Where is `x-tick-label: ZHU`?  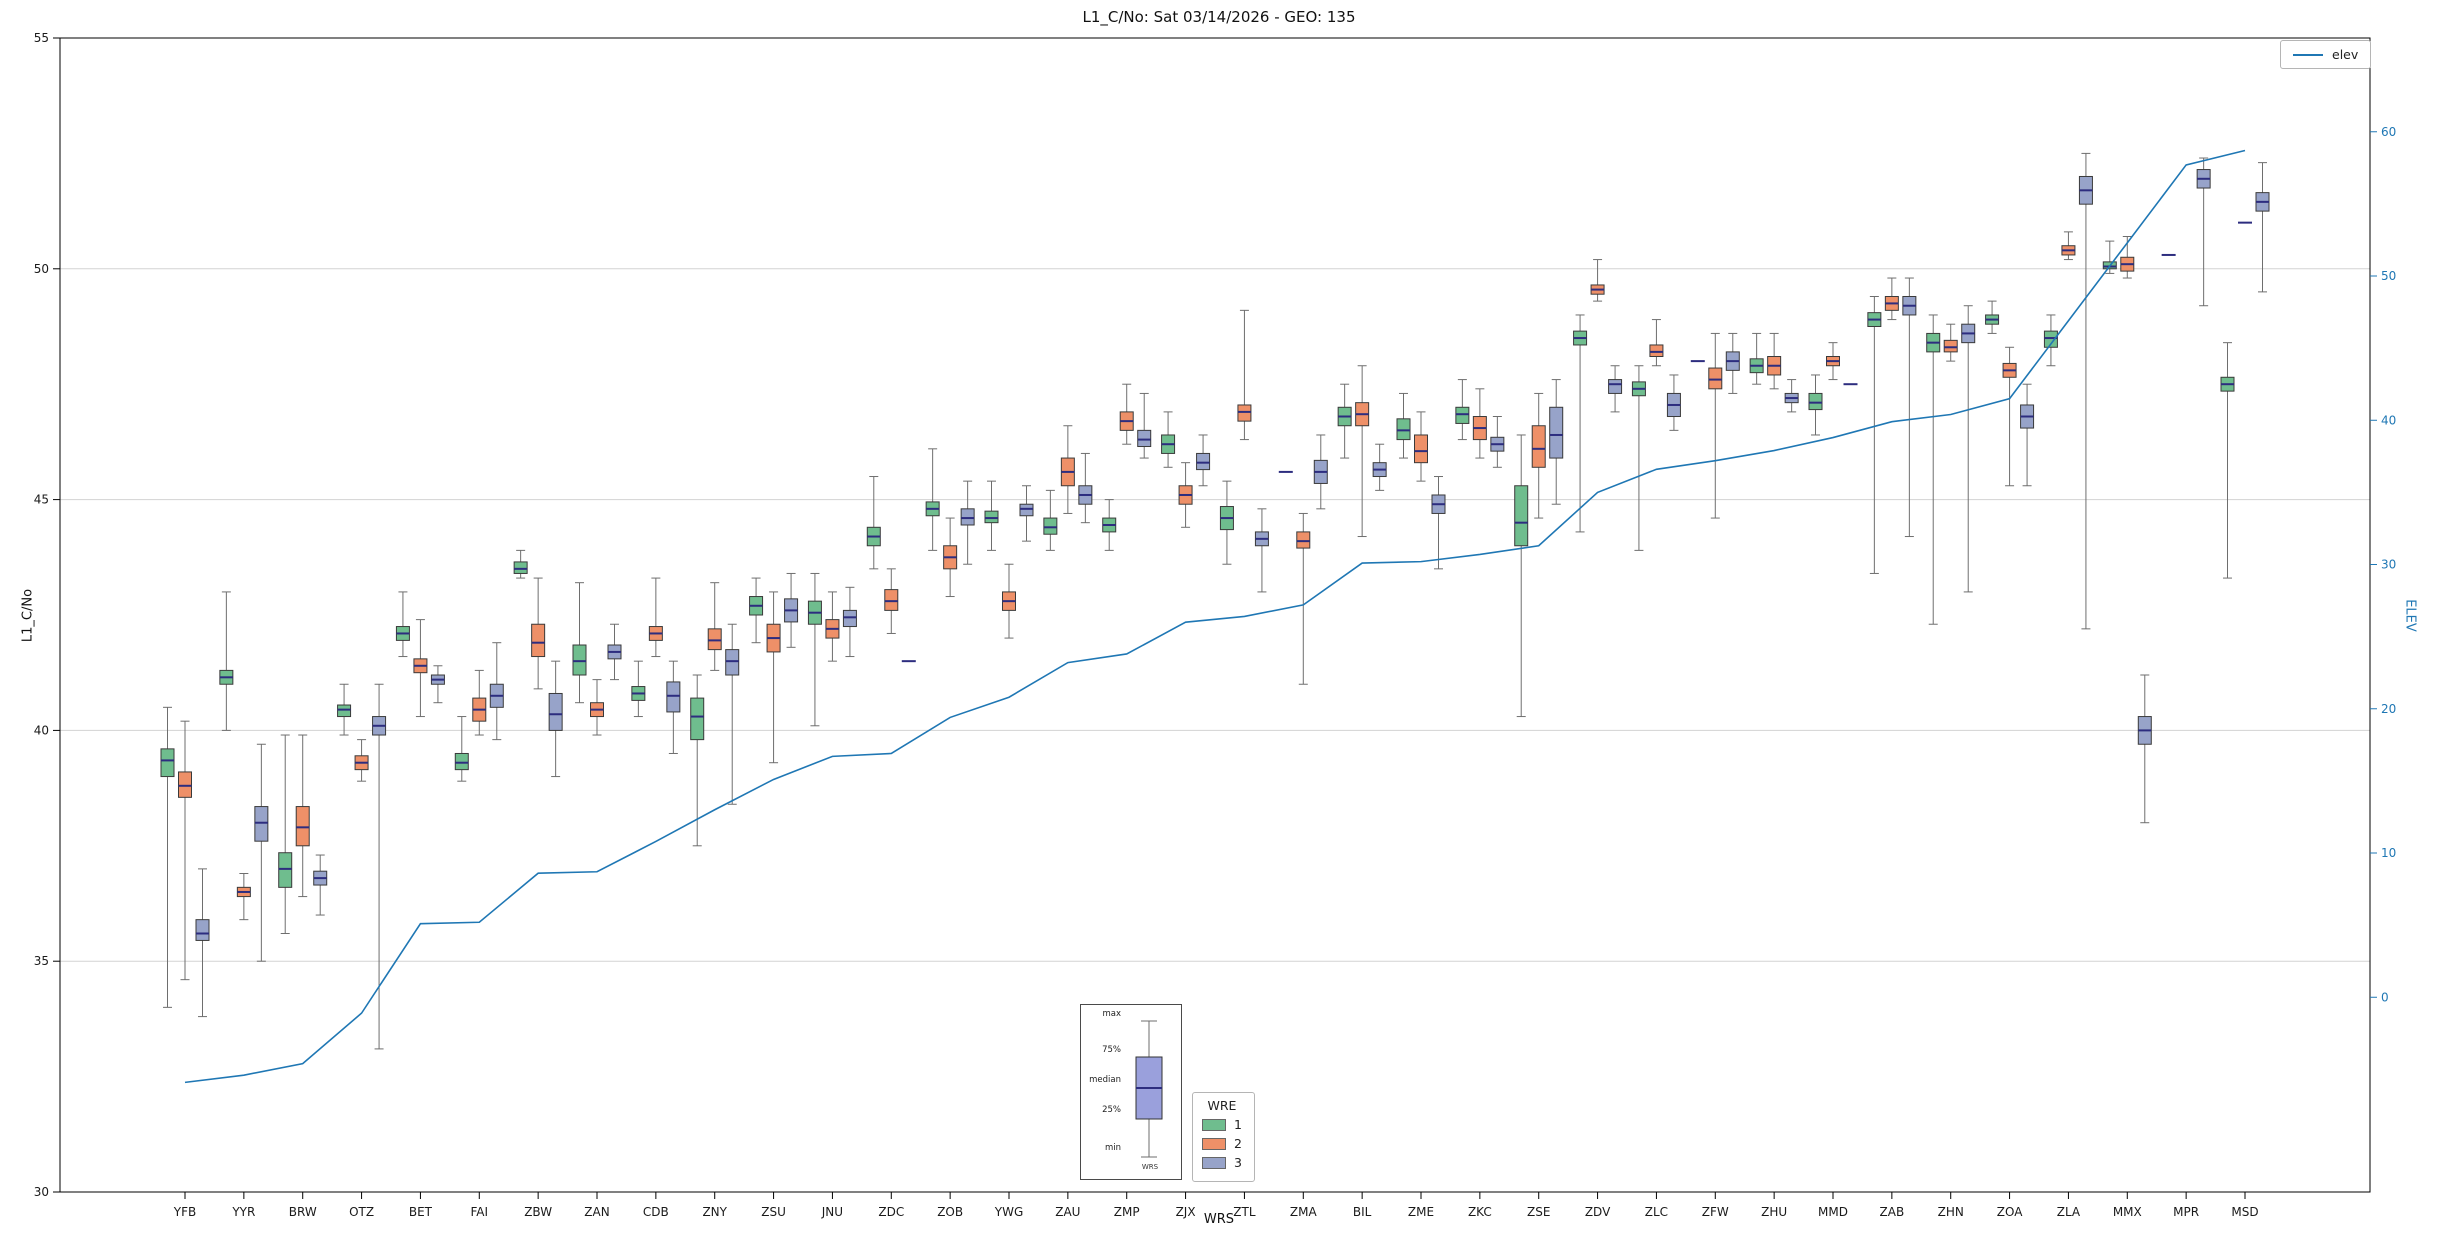
x-tick-label: ZHU is located at coordinates (1774, 1212).